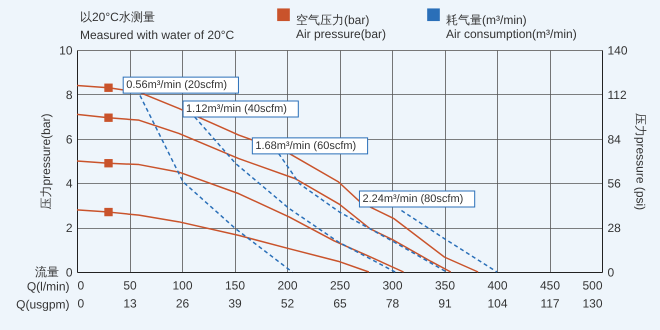 Image resolution: width=660 pixels, height=330 pixels. What do you see at coordinates (81, 303) in the screenshot?
I see `x2-tick-label: 0` at bounding box center [81, 303].